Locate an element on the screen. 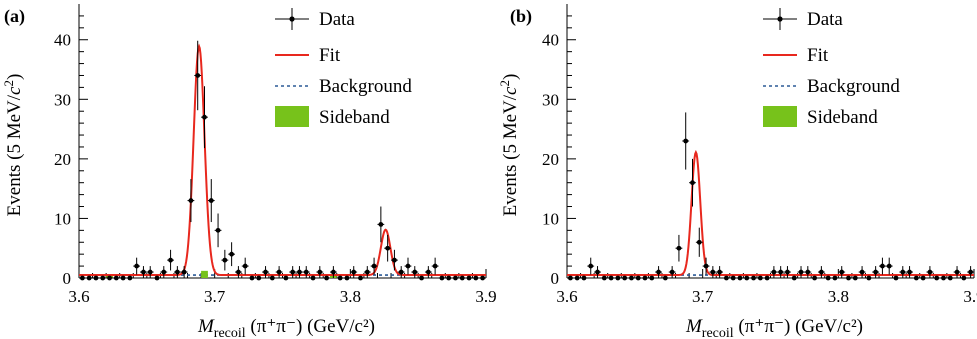 This screenshot has height=339, width=977. legend-data-marker is located at coordinates (780, 19).